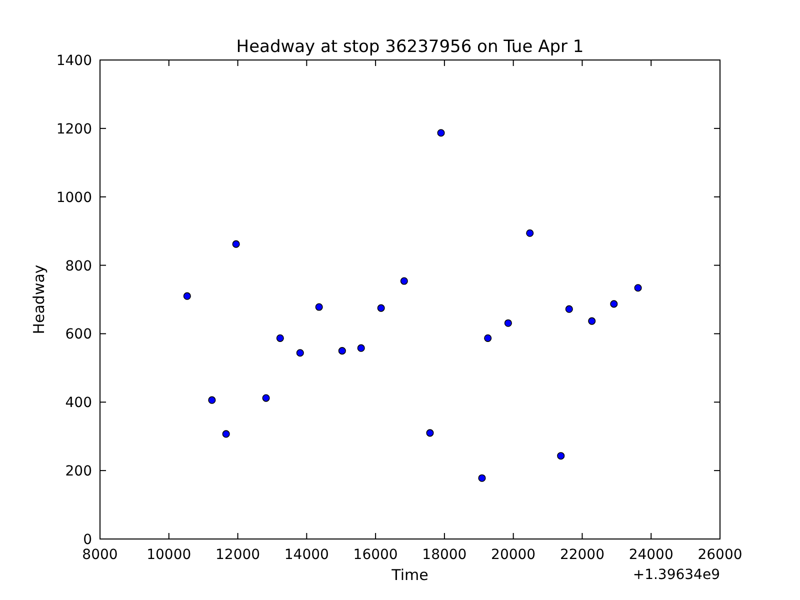 Image resolution: width=800 pixels, height=600 pixels. I want to click on x-tick-label: 22000, so click(582, 555).